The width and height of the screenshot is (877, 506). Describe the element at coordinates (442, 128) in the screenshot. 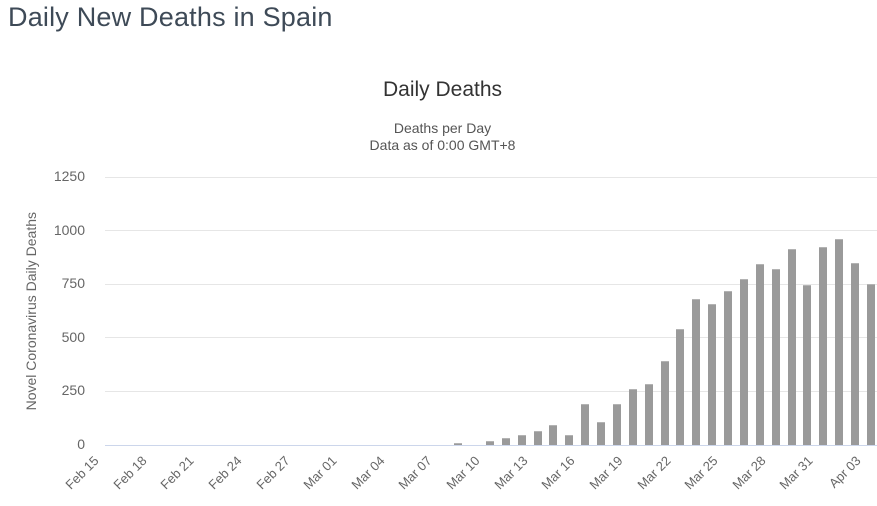

I see `chart-subtitle-line-1: Deaths per Day` at that location.